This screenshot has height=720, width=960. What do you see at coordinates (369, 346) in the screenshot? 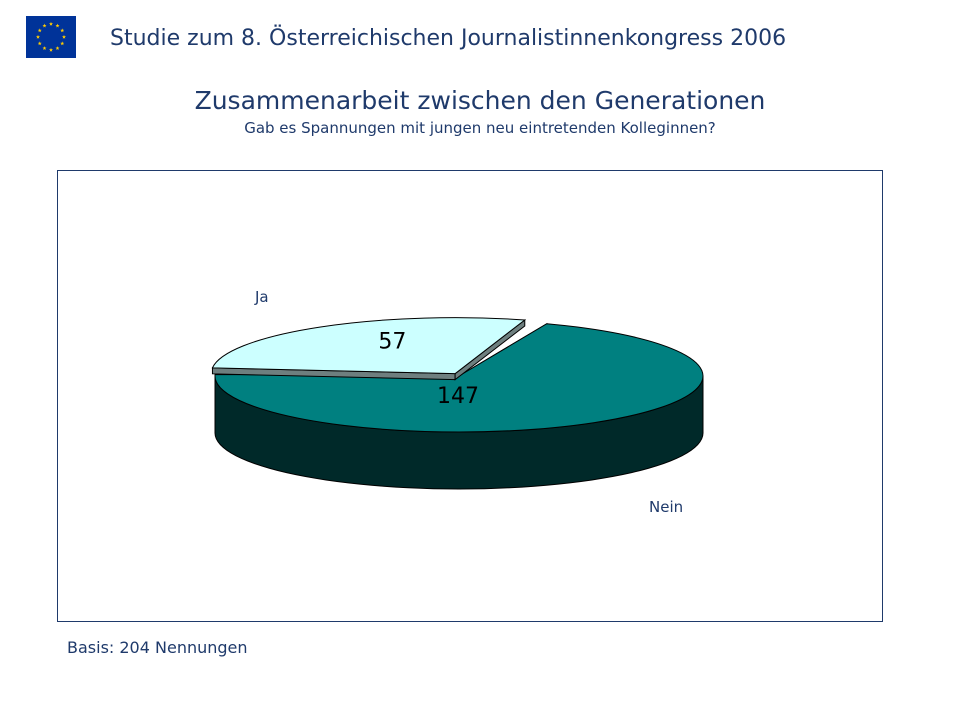
I see `pie-slice-ja` at bounding box center [369, 346].